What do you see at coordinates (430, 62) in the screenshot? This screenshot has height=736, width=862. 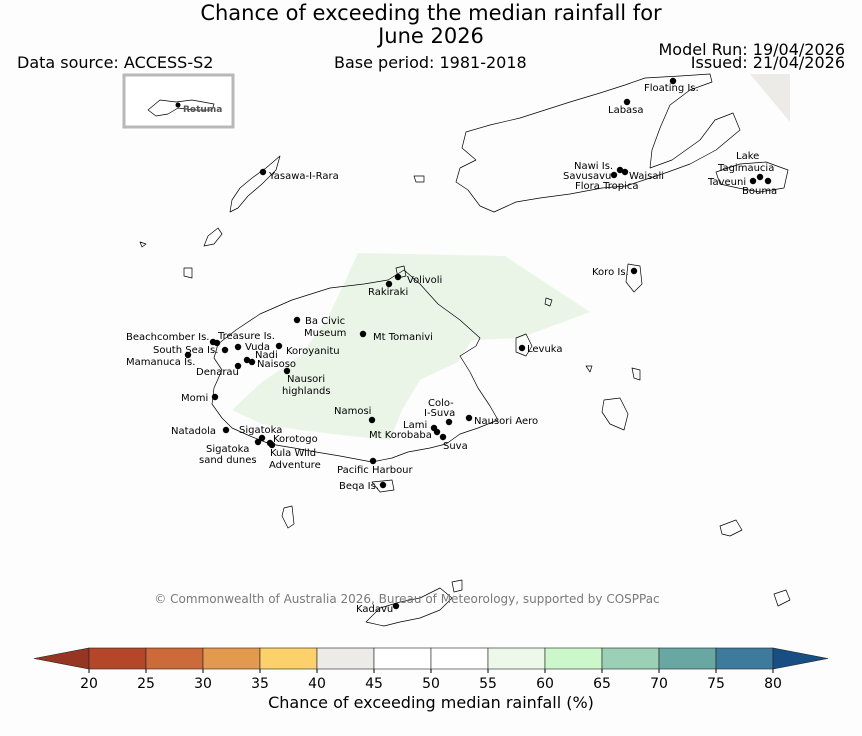 I see `base-period: Base period: 1981-2018` at bounding box center [430, 62].